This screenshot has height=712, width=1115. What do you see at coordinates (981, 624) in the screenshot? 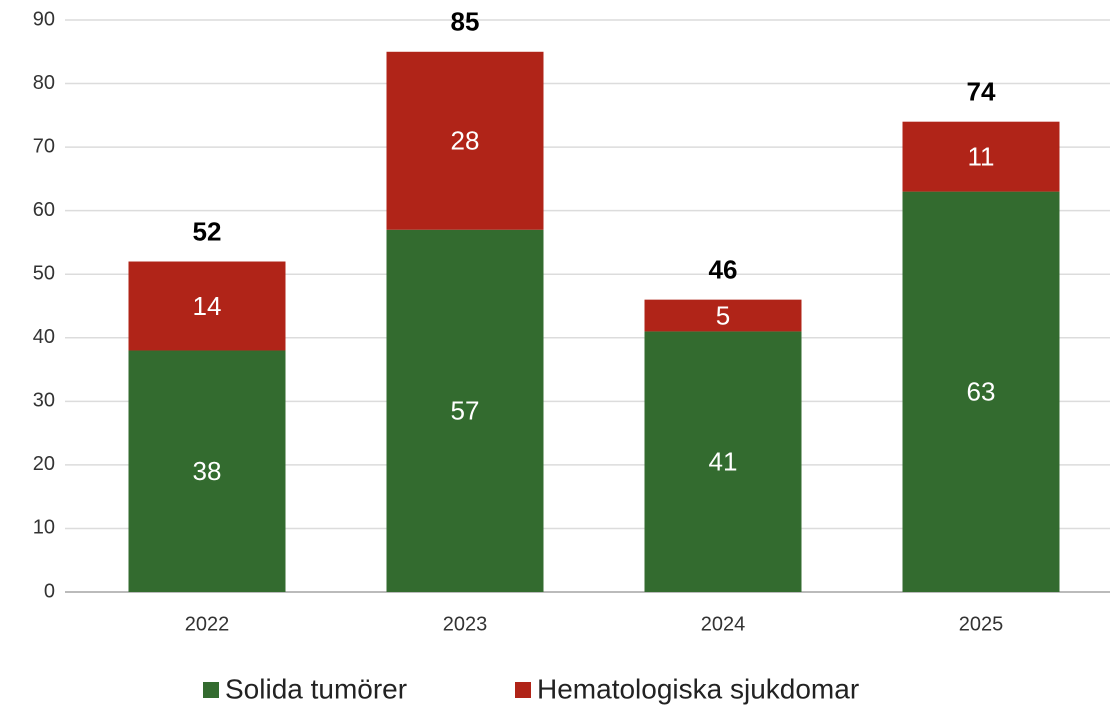
I see `x-tick-label: 2025` at bounding box center [981, 624].